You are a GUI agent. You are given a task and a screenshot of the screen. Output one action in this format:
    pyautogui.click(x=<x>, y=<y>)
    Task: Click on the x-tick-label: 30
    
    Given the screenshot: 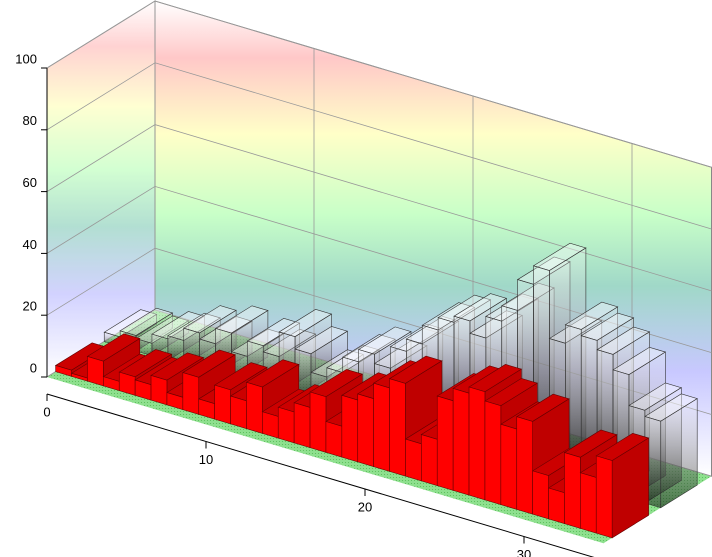 What is the action you would take?
    pyautogui.click(x=524, y=552)
    